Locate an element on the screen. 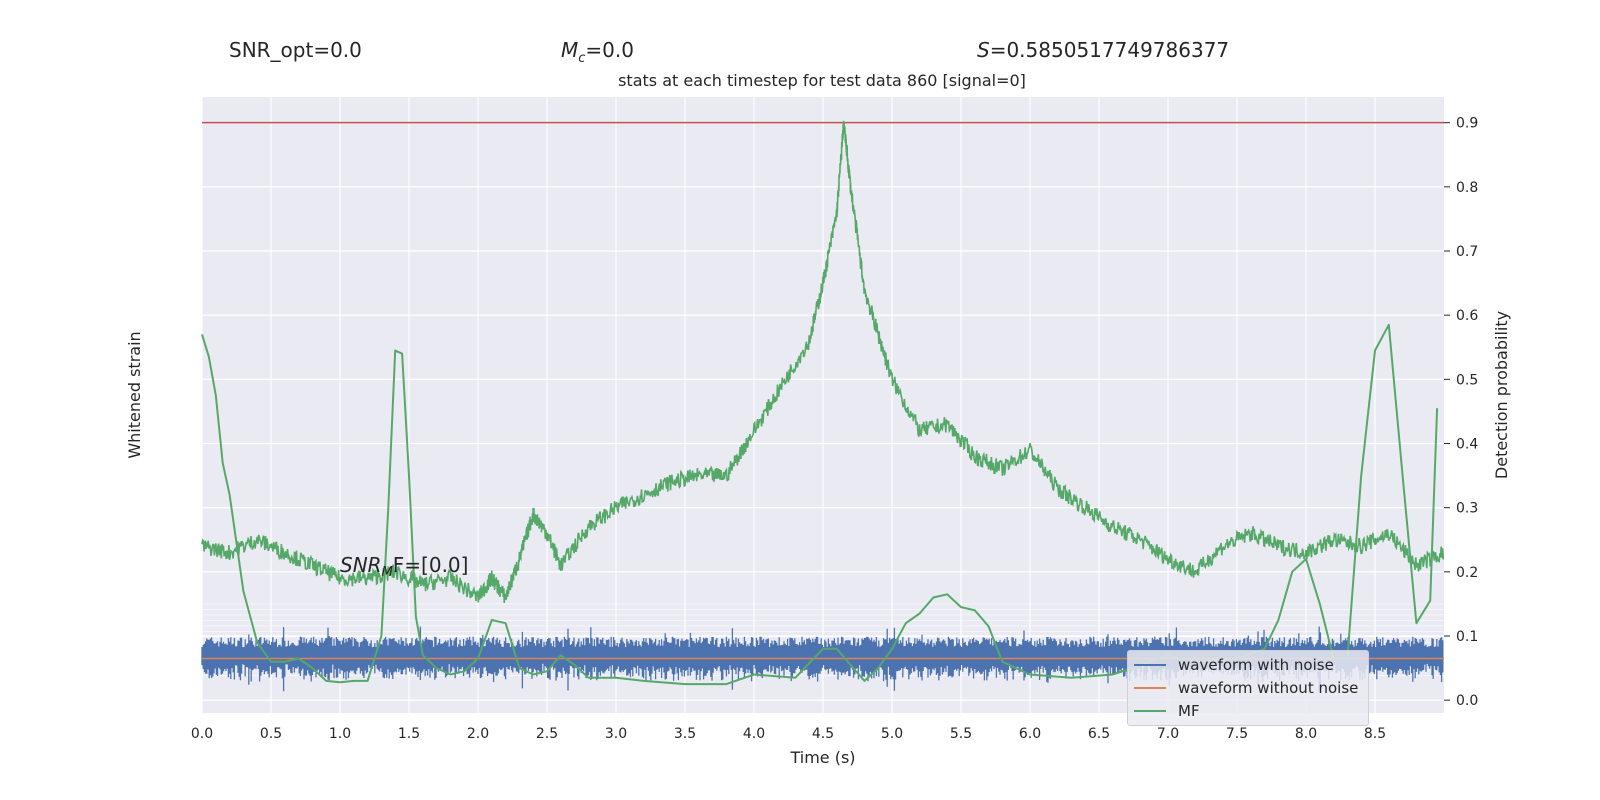 This screenshot has height=800, width=1600. legend-item-mf: MF is located at coordinates (1167, 711).